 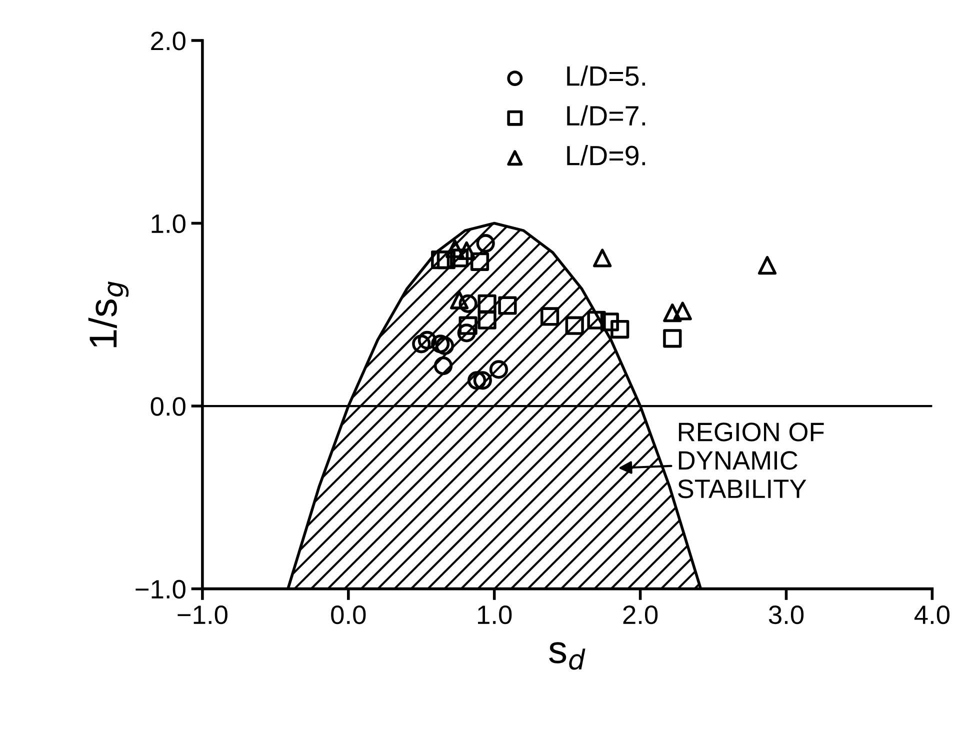 I want to click on x-axis-title: s$_{d}$, so click(x=567, y=656).